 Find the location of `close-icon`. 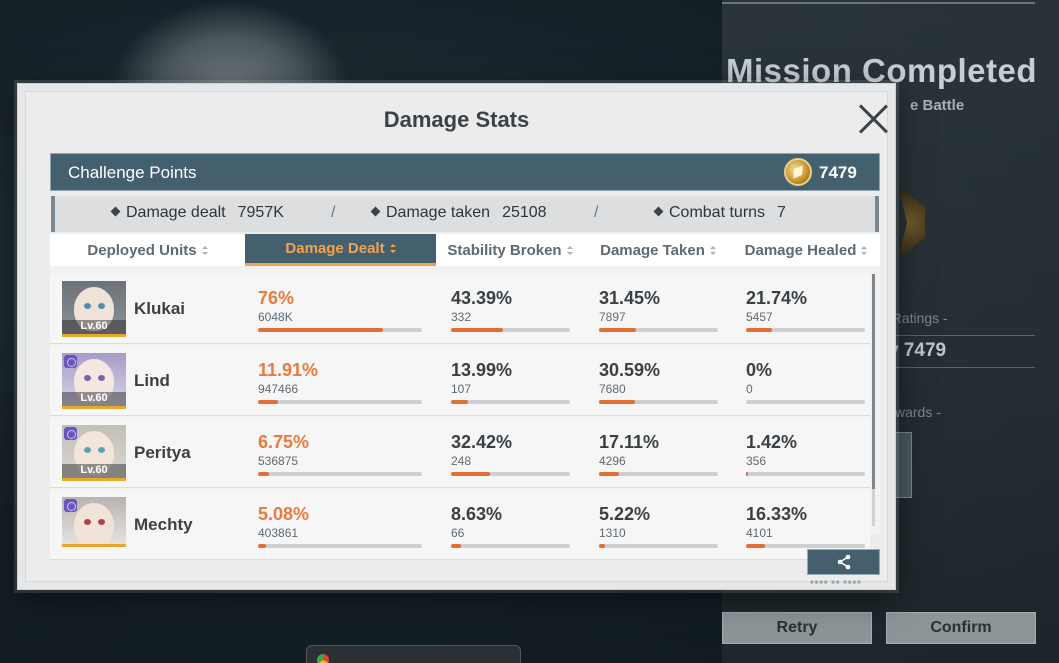

close-icon is located at coordinates (873, 119).